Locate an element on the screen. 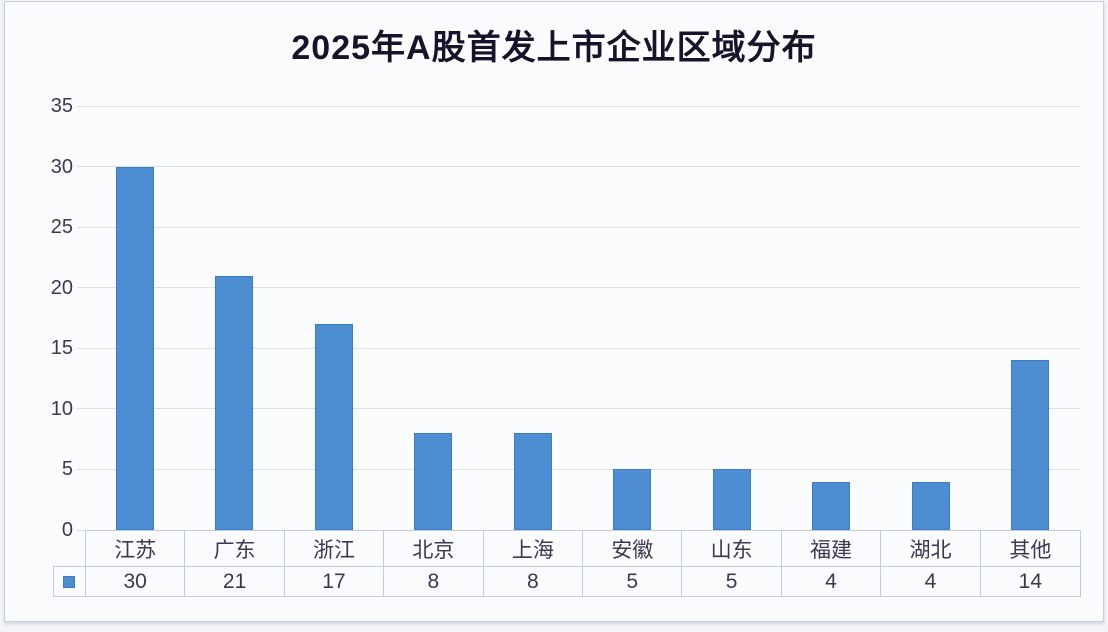 The width and height of the screenshot is (1108, 632). category-cell: 福建 is located at coordinates (832, 548).